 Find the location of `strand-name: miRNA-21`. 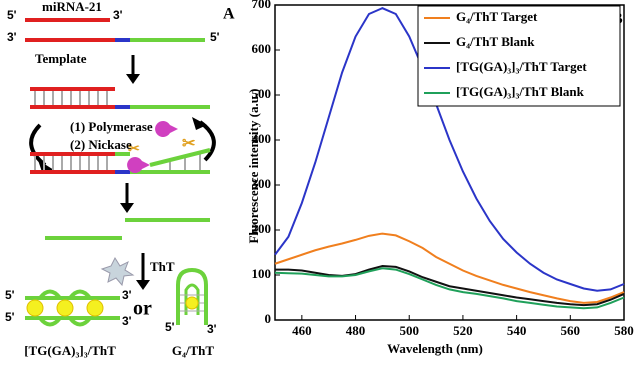

strand-name: miRNA-21 is located at coordinates (72, 7).